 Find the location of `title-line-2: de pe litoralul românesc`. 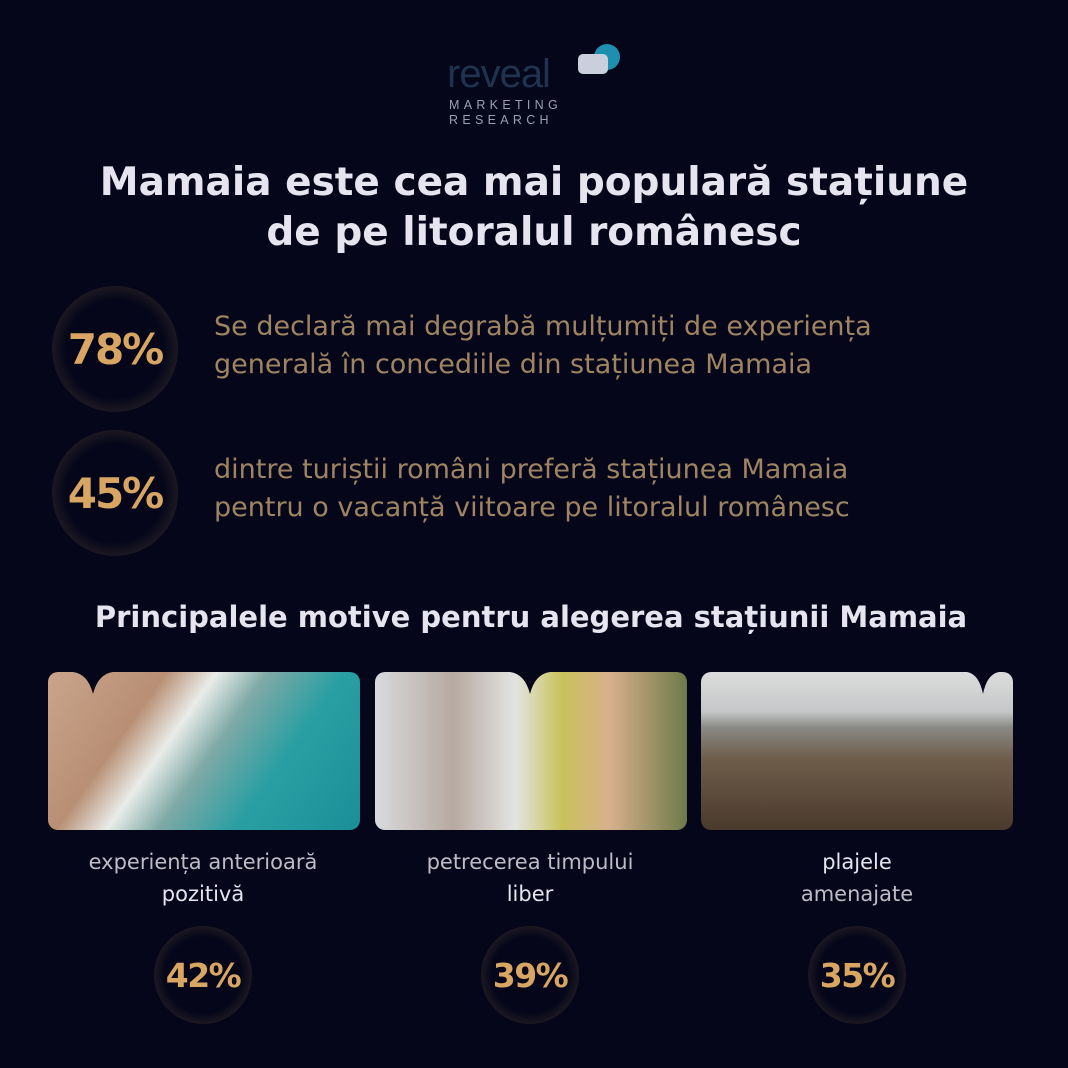

title-line-2: de pe litoralul românesc is located at coordinates (534, 232).